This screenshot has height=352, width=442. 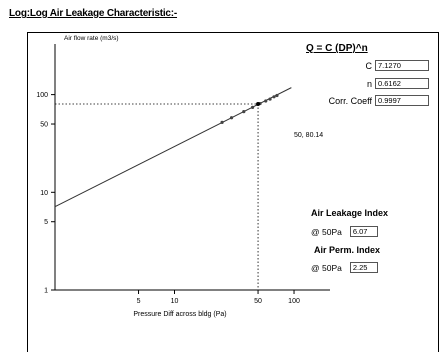 I want to click on y-tick-label-1: 1, so click(x=46, y=291).